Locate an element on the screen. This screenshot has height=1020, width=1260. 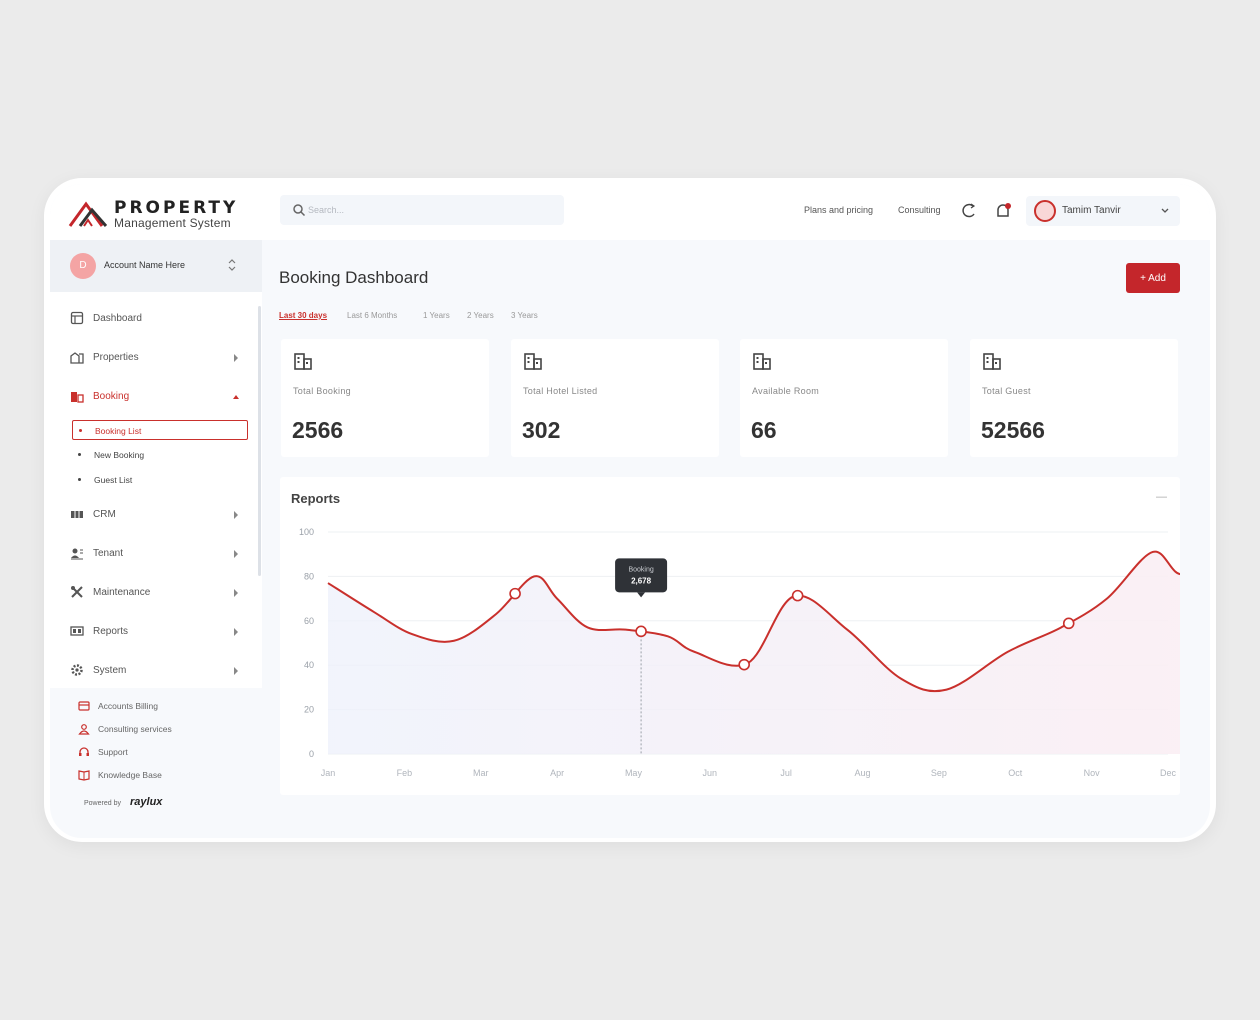
sidebar-subitem-booking-list: Booking List is located at coordinates (160, 430).